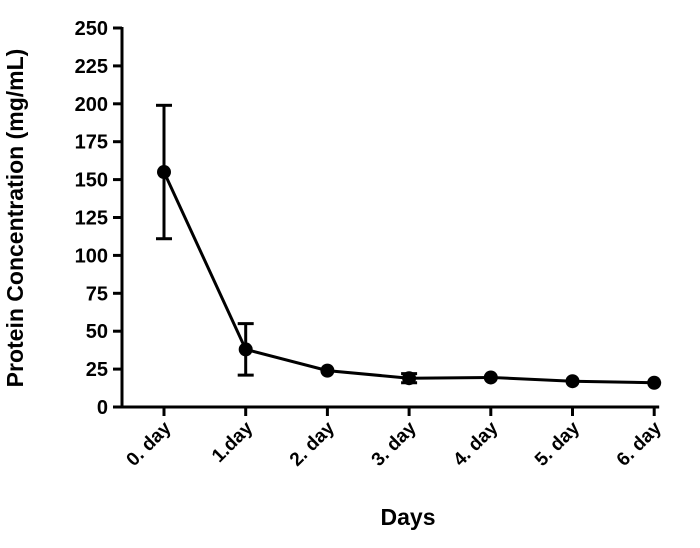 This screenshot has width=700, height=548. What do you see at coordinates (149, 443) in the screenshot?
I see `x-tick-label: 0. day` at bounding box center [149, 443].